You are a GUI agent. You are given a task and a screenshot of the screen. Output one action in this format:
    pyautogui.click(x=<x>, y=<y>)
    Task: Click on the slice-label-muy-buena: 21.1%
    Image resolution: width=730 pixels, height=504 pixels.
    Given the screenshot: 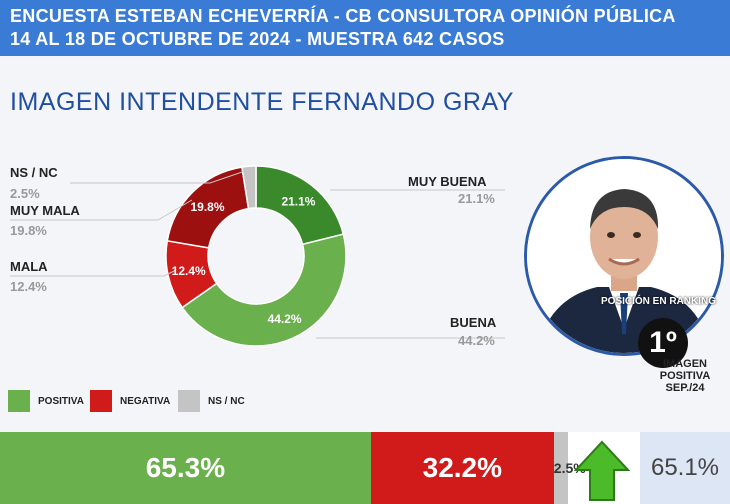 What is the action you would take?
    pyautogui.click(x=298, y=202)
    